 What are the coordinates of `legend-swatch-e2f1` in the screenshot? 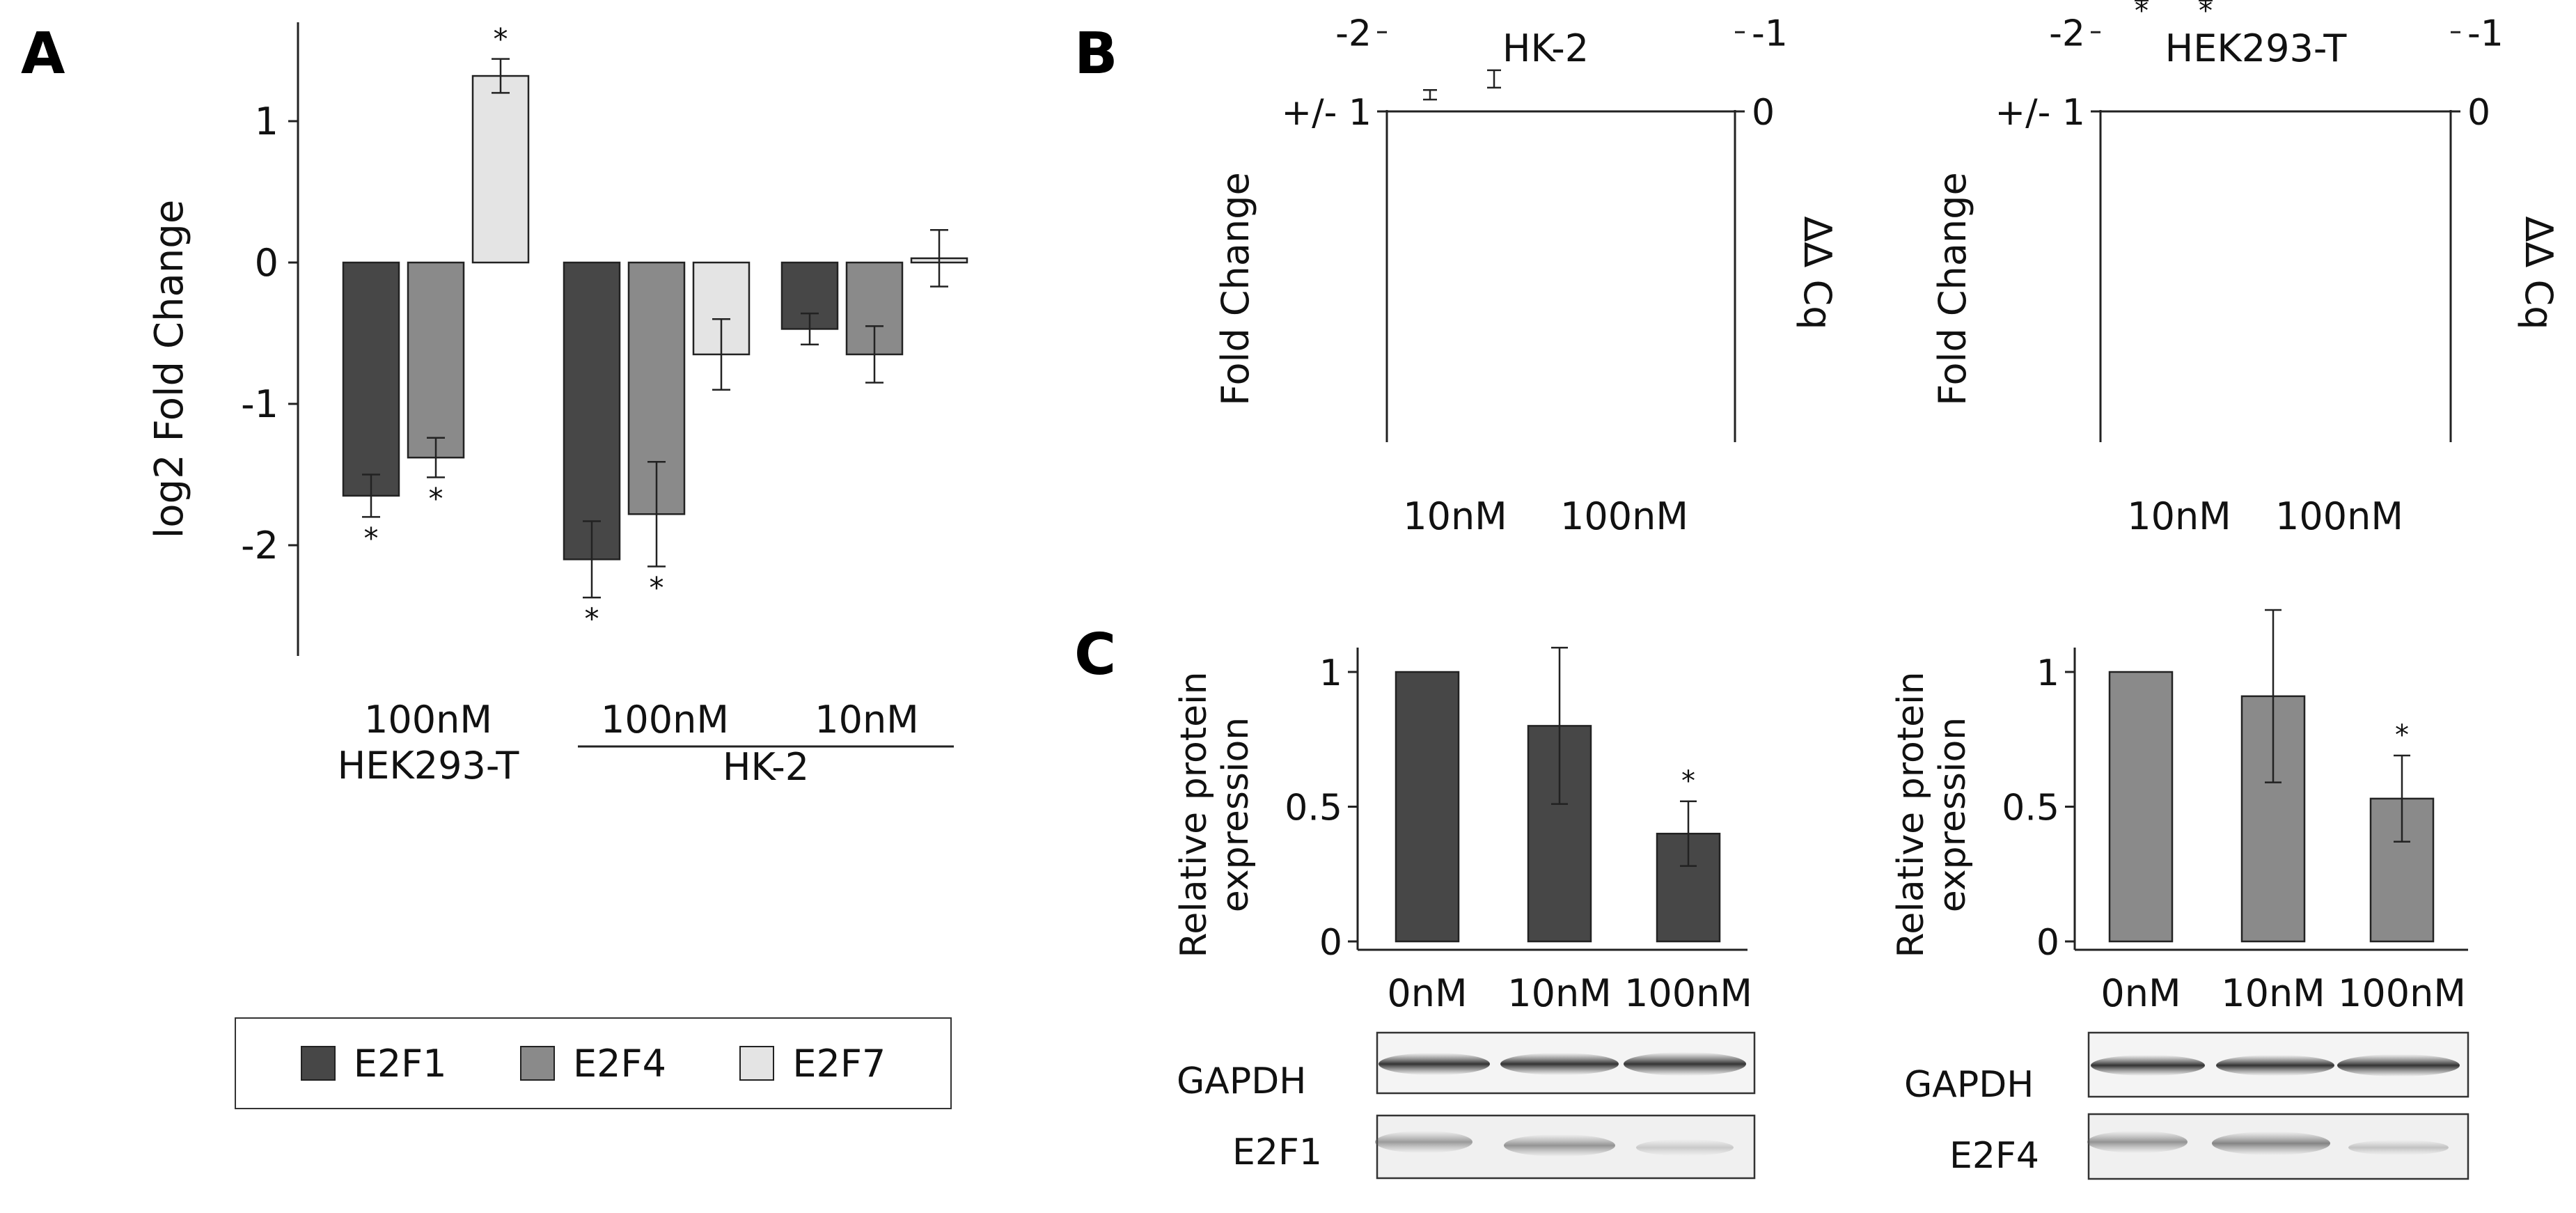 It's located at (318, 1063).